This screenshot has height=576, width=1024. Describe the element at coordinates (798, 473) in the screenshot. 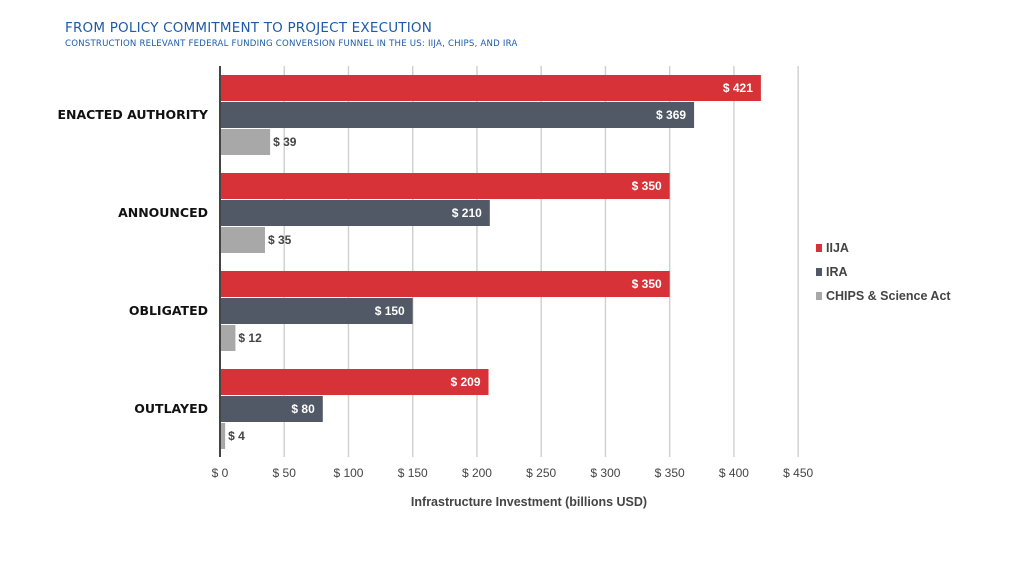

I see `x-tick-label-450: $ 450` at that location.